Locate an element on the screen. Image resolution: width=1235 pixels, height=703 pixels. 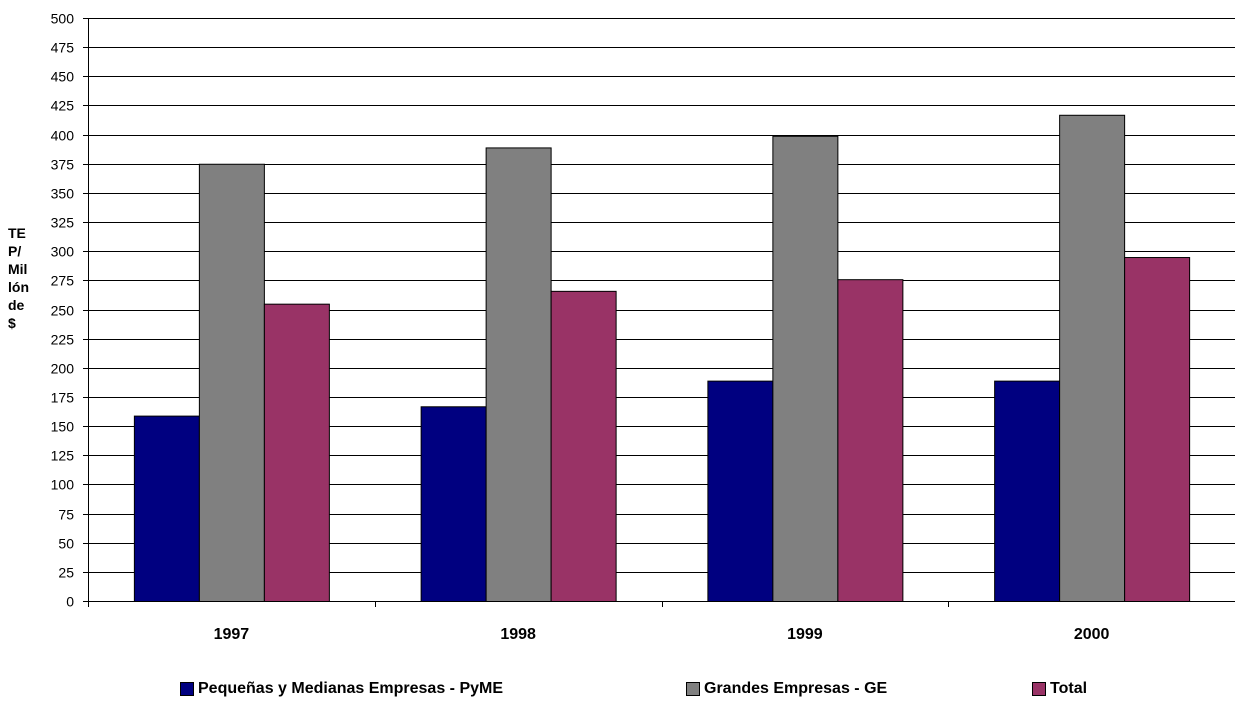
y-tick-label: 425 is located at coordinates (63, 106).